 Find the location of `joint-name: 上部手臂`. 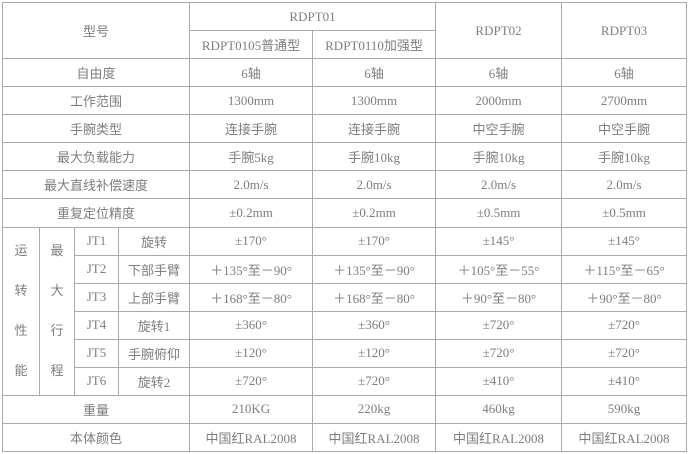

joint-name: 上部手臂 is located at coordinates (154, 297).